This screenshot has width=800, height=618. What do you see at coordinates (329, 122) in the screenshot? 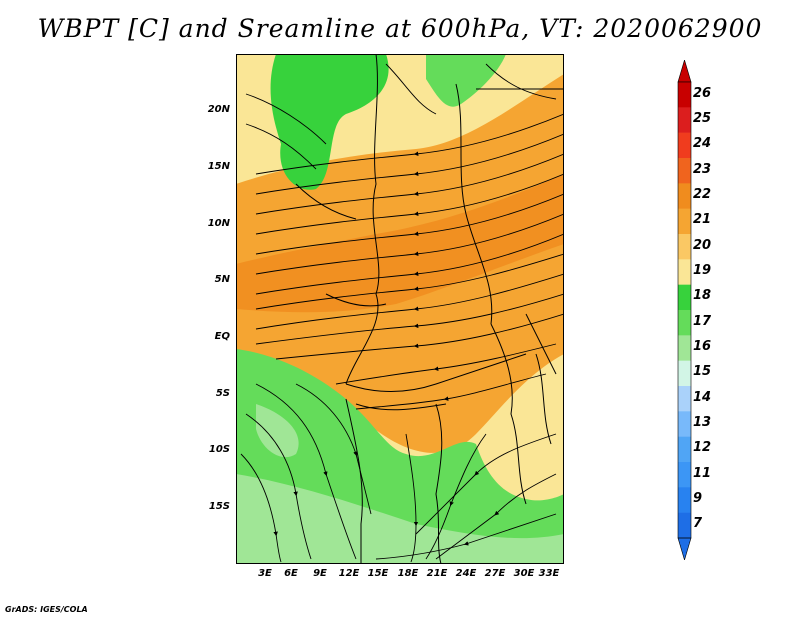
I see `wbpt-north-green` at bounding box center [329, 122].